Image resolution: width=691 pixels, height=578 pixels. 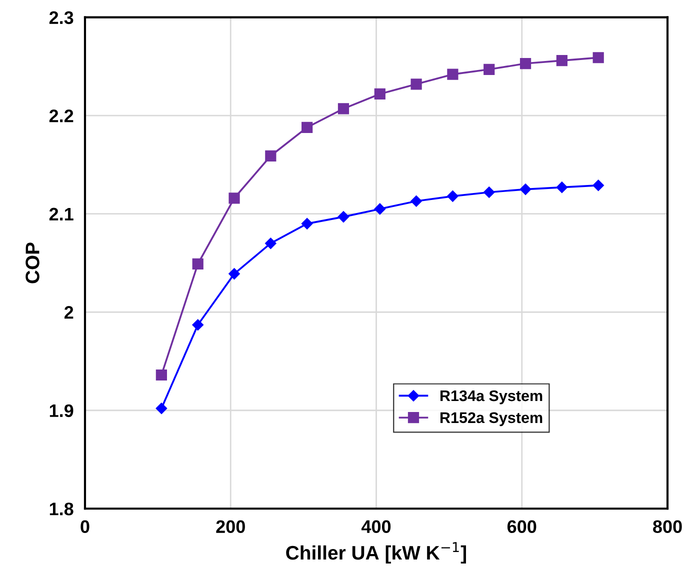 I want to click on legend-label: R134a System, so click(x=491, y=397).